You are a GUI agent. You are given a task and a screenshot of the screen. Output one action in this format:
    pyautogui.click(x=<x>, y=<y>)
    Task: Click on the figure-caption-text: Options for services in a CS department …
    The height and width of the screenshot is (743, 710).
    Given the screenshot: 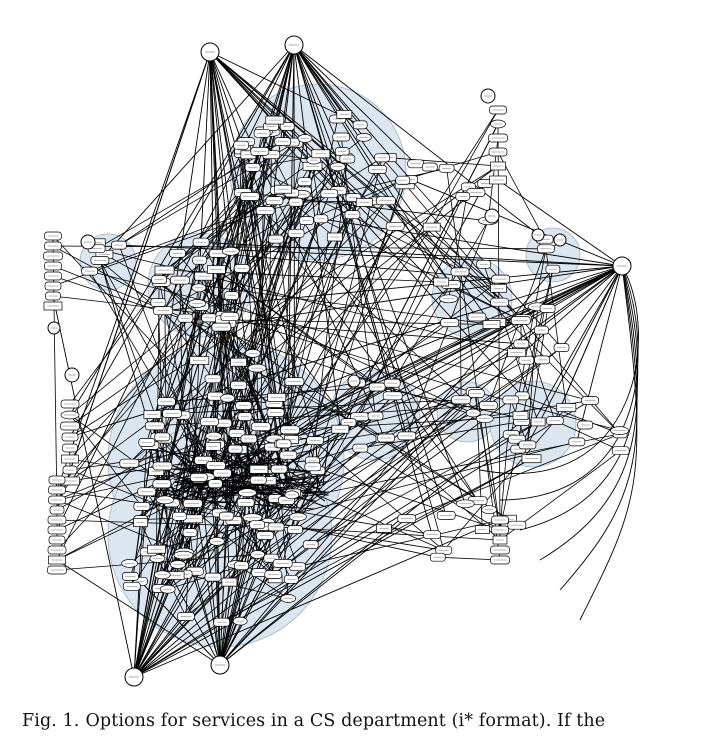 What is the action you would take?
    pyautogui.click(x=345, y=721)
    